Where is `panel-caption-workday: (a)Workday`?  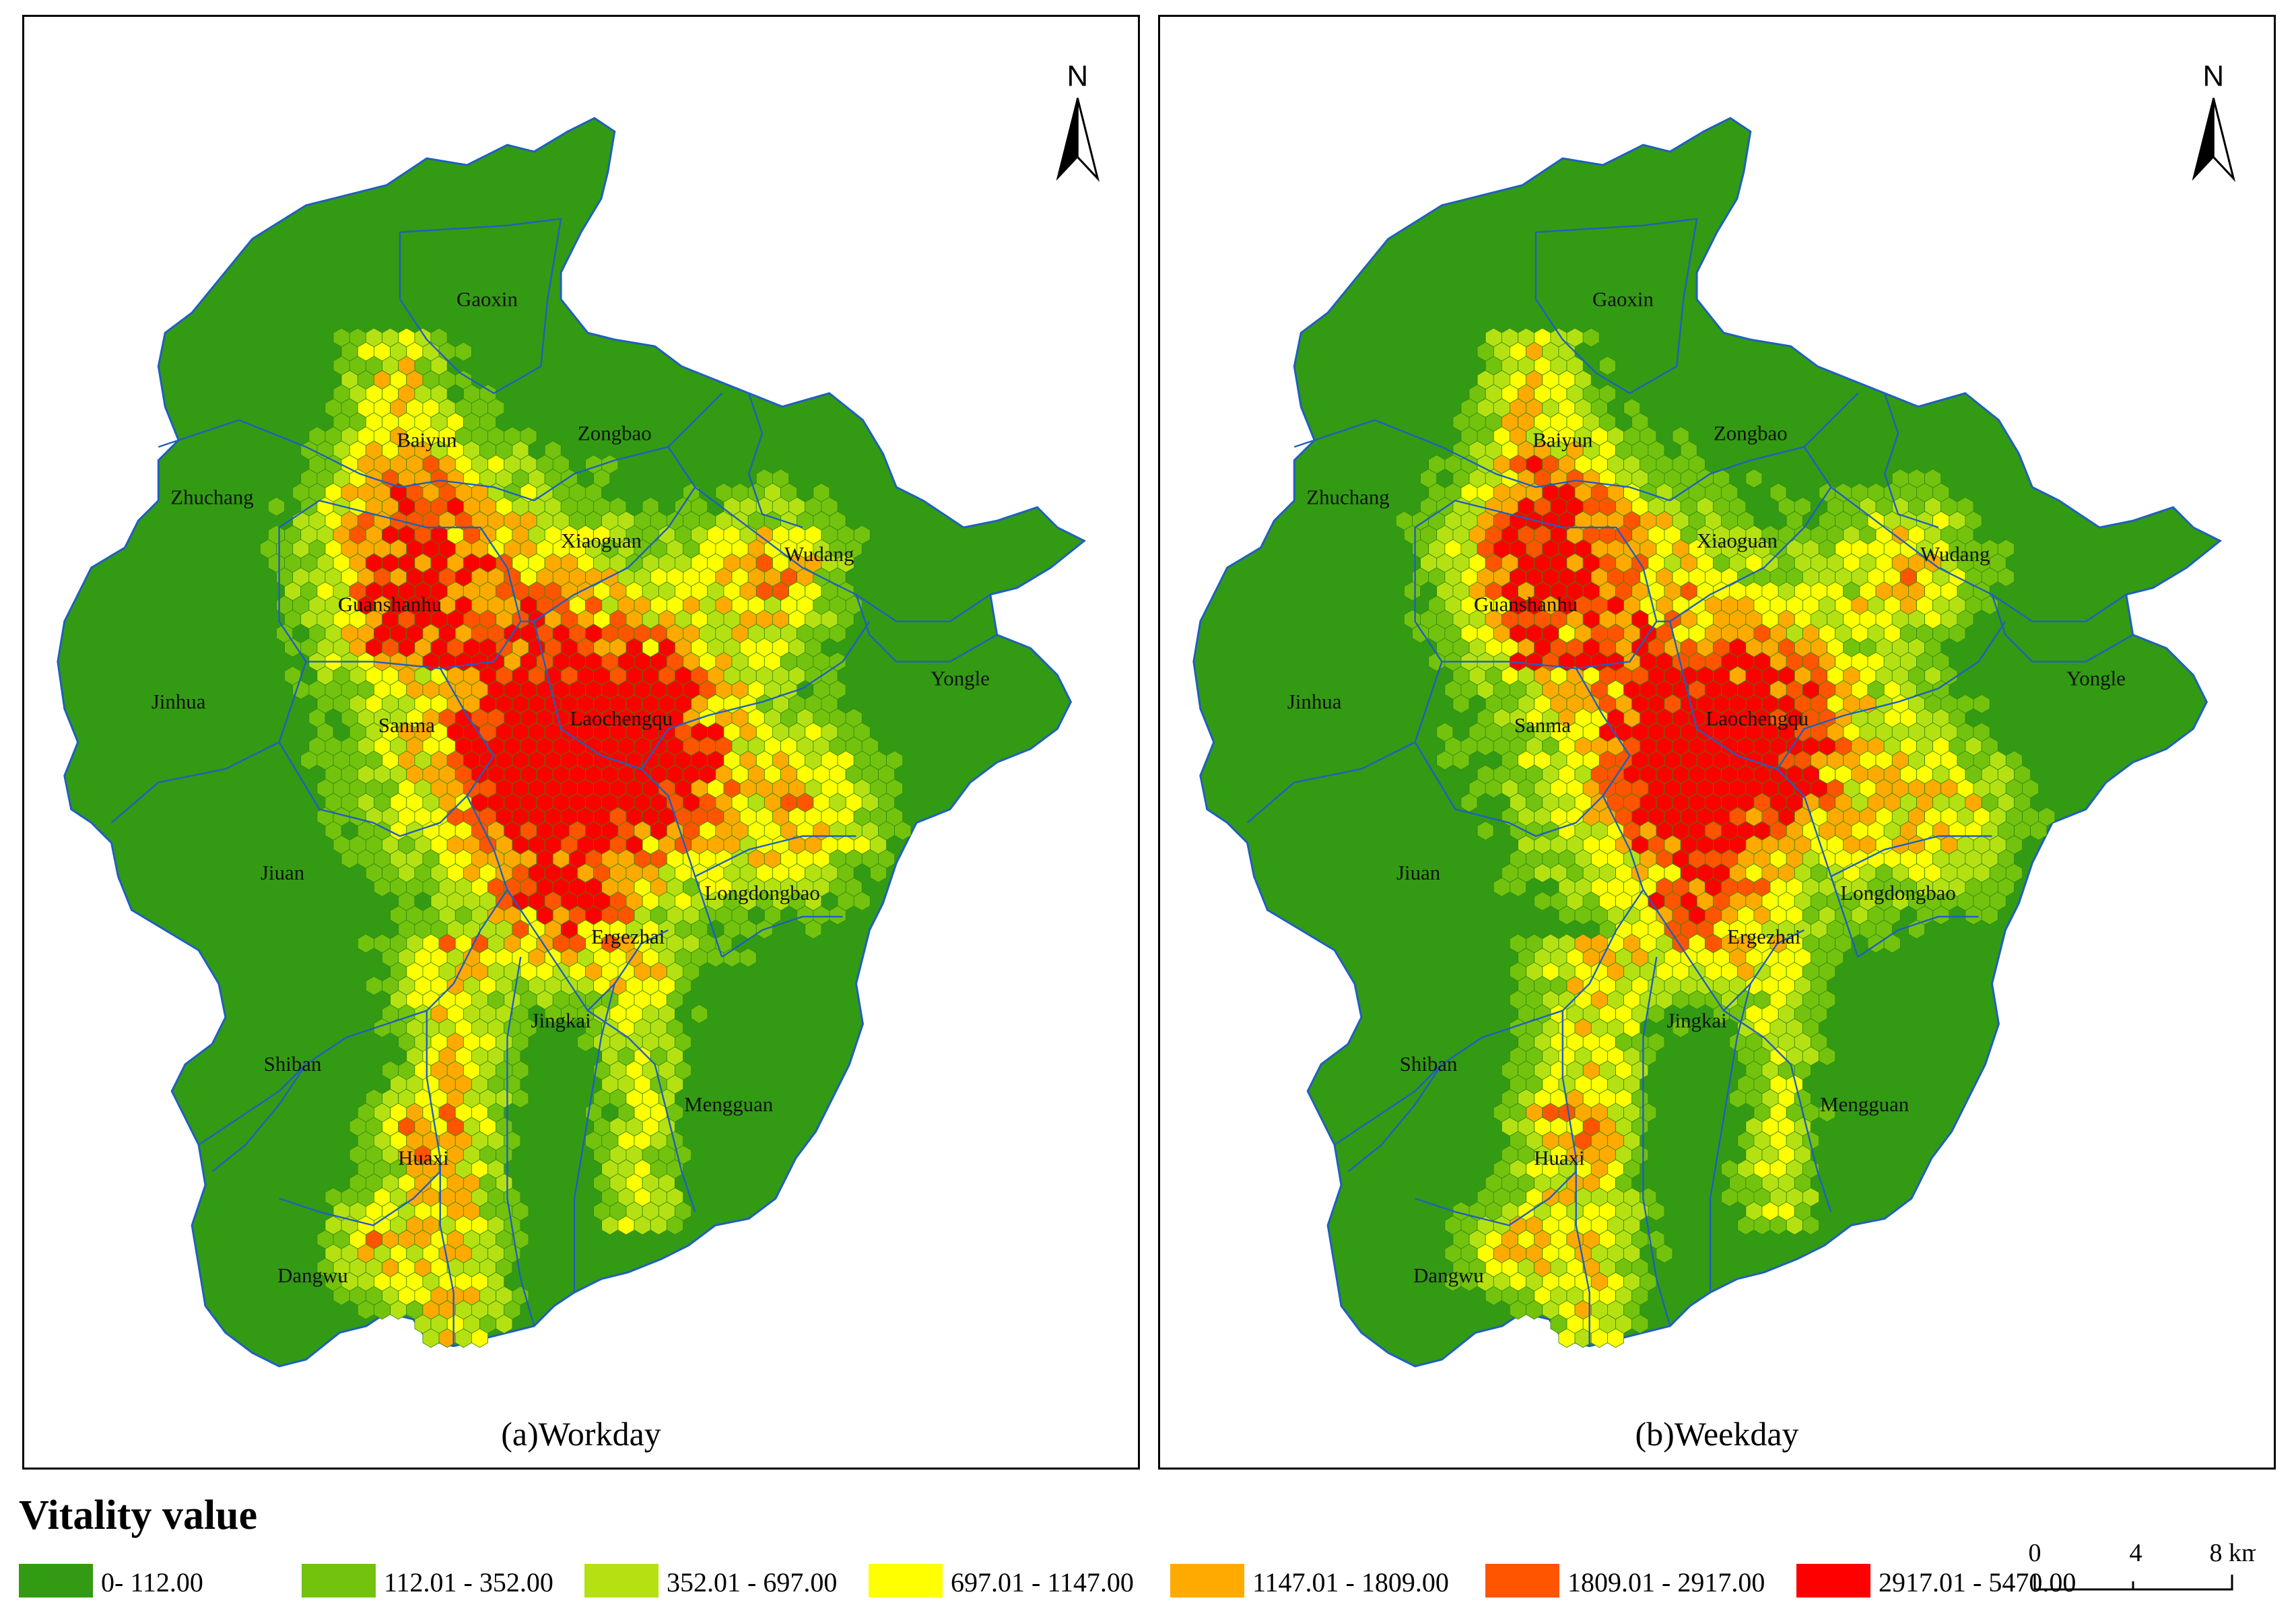 panel-caption-workday: (a)Workday is located at coordinates (581, 1434).